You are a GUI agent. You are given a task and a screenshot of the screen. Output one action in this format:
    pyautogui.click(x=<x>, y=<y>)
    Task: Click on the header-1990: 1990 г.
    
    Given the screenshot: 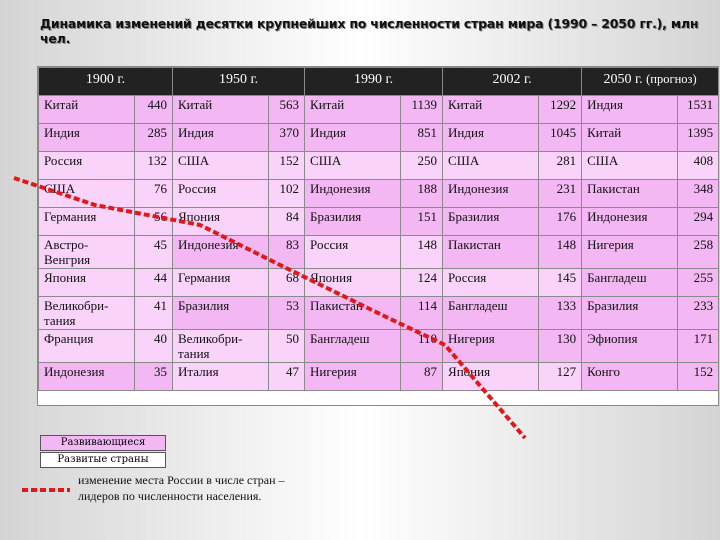 What is the action you would take?
    pyautogui.click(x=374, y=81)
    